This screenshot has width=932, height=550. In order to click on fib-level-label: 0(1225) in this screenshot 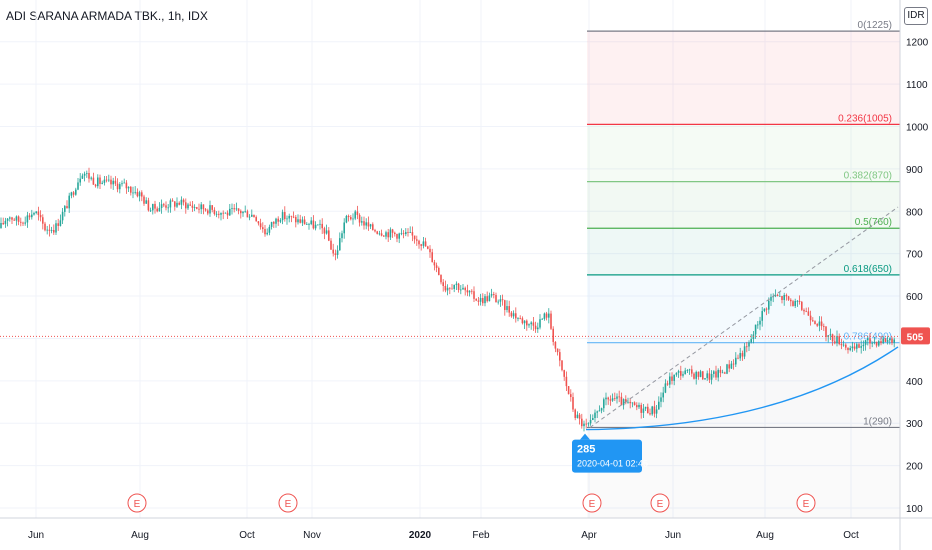, I will do `click(875, 25)`.